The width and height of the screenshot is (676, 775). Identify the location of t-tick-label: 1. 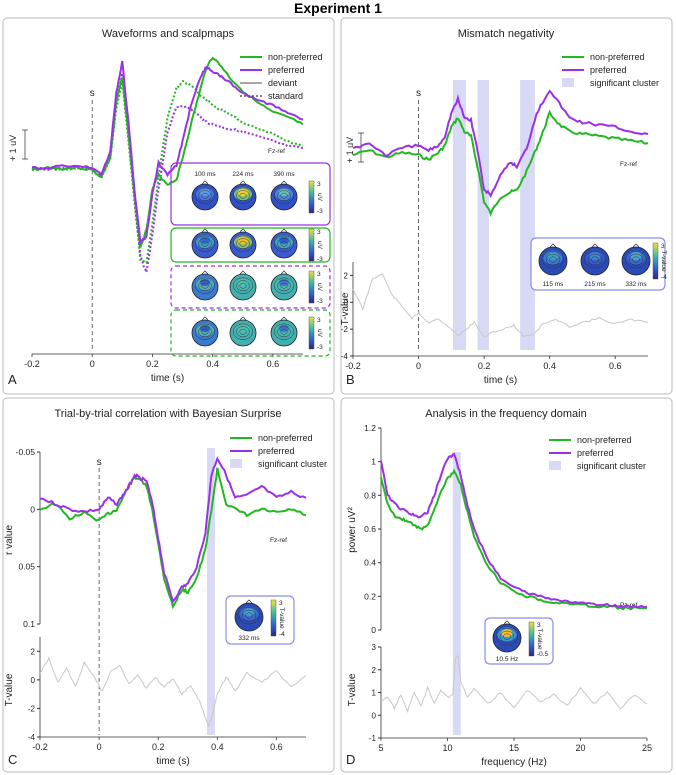
(374, 693).